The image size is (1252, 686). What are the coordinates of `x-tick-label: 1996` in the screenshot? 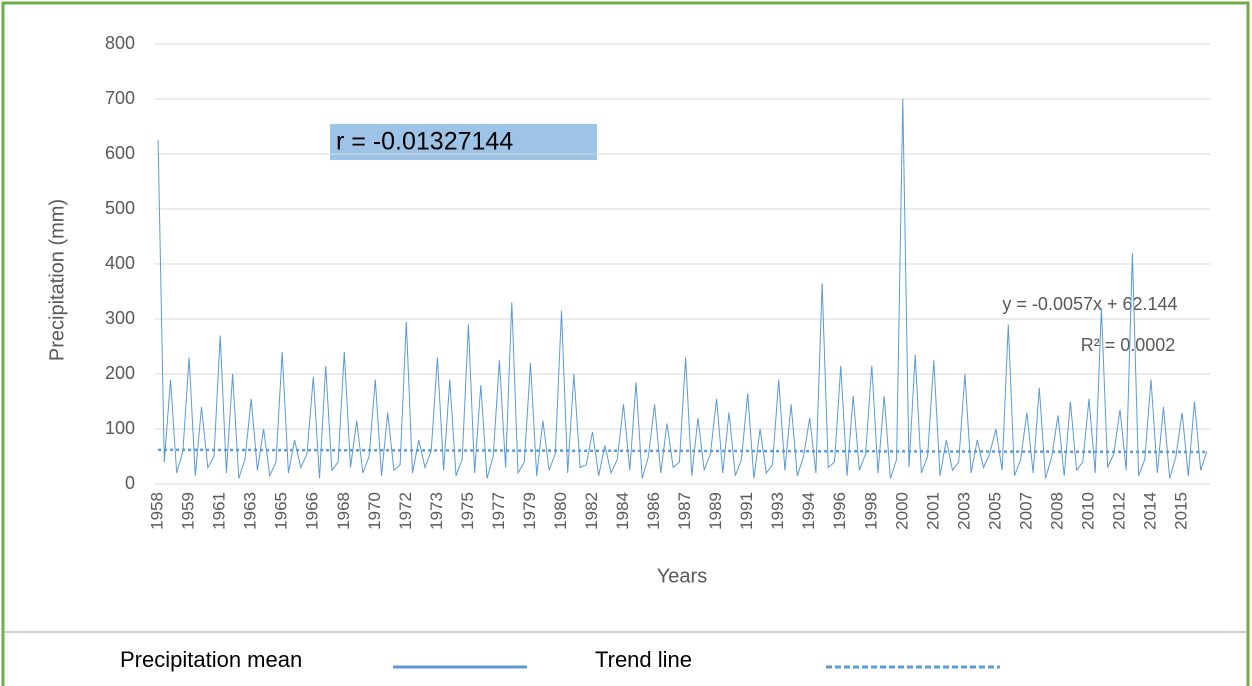 It's located at (839, 511).